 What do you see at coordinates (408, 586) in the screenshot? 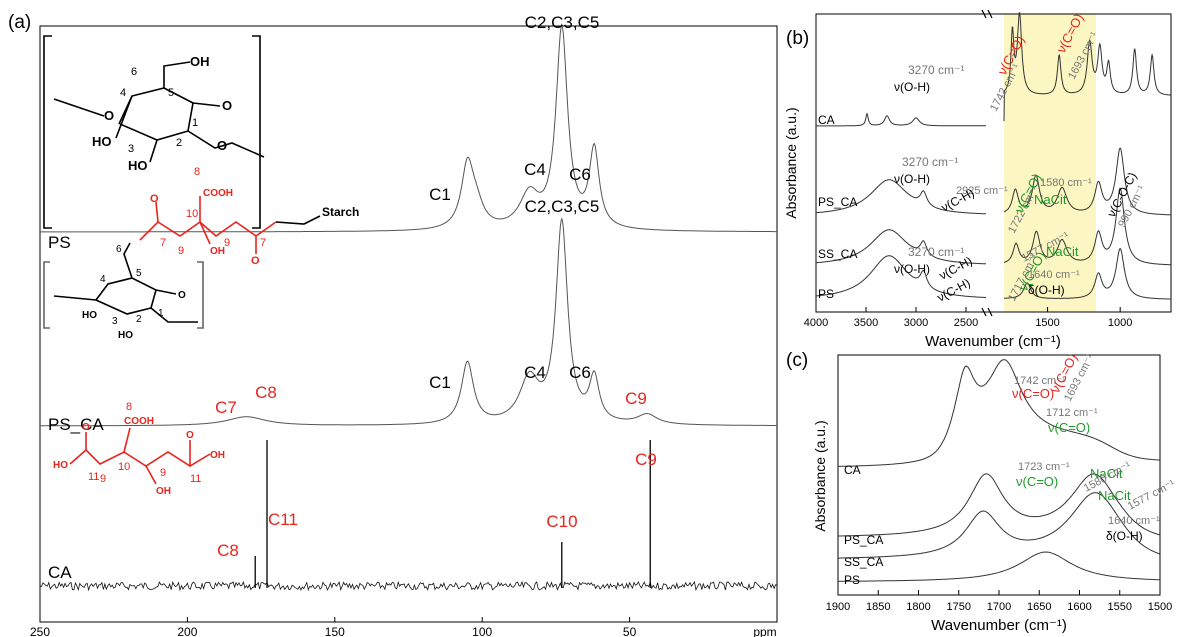
I see `nmr-spectrum-ca` at bounding box center [408, 586].